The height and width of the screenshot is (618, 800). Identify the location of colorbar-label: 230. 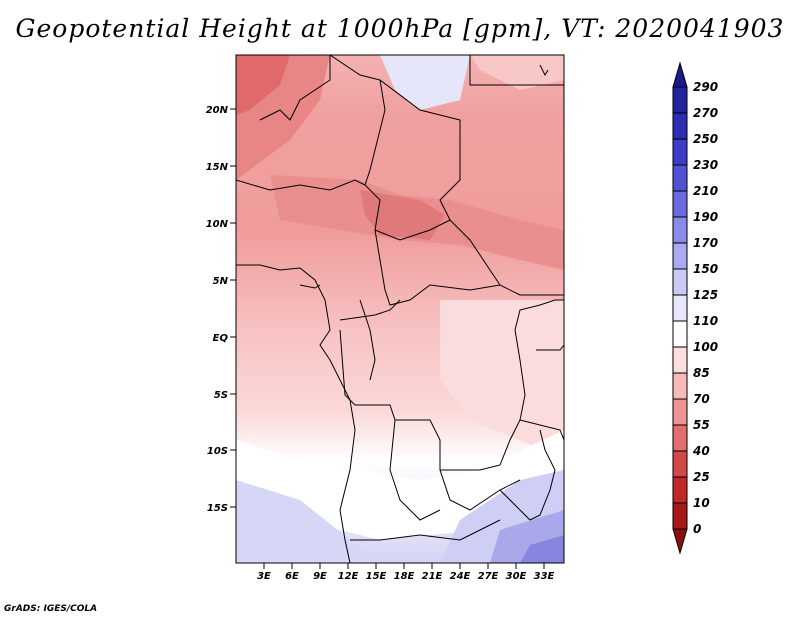
(705, 165).